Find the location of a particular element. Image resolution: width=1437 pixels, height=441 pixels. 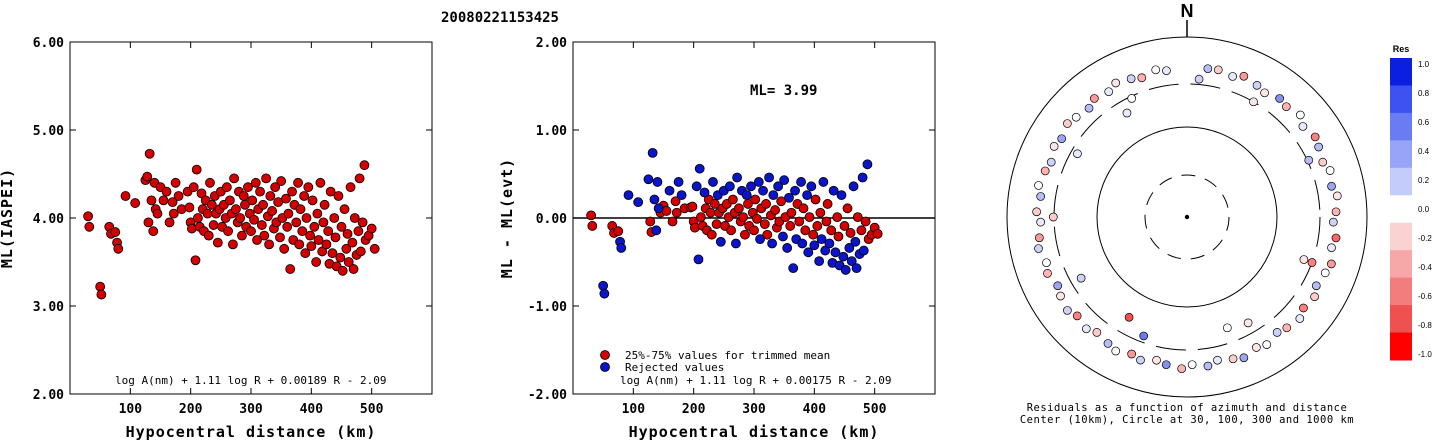

colorbar-block is located at coordinates (1401, 181).